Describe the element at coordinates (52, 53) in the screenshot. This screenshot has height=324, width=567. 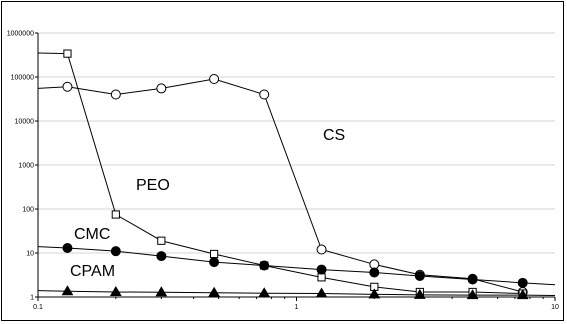
I see `series-peo-trend` at that location.